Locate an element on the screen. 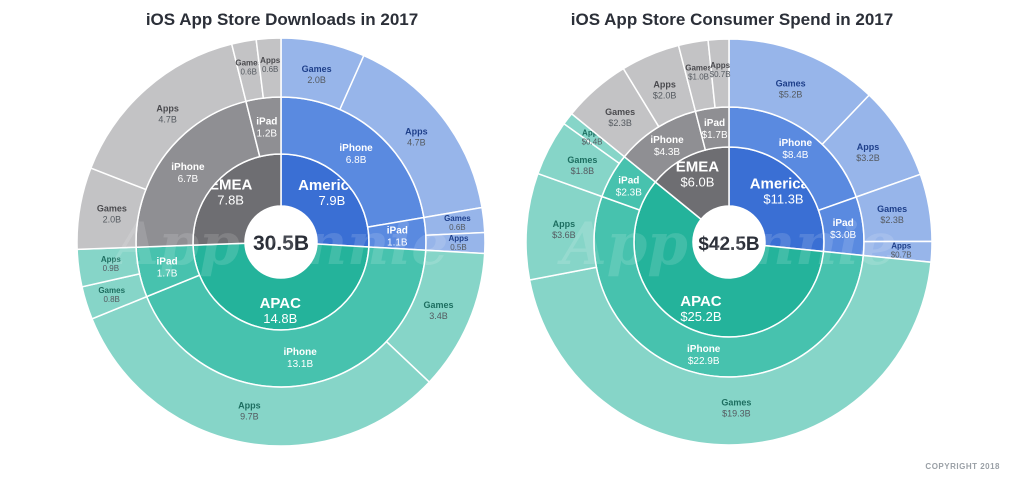 The image size is (1014, 483). category-label-apac-ipad-games: Games 0.8B is located at coordinates (111, 295).